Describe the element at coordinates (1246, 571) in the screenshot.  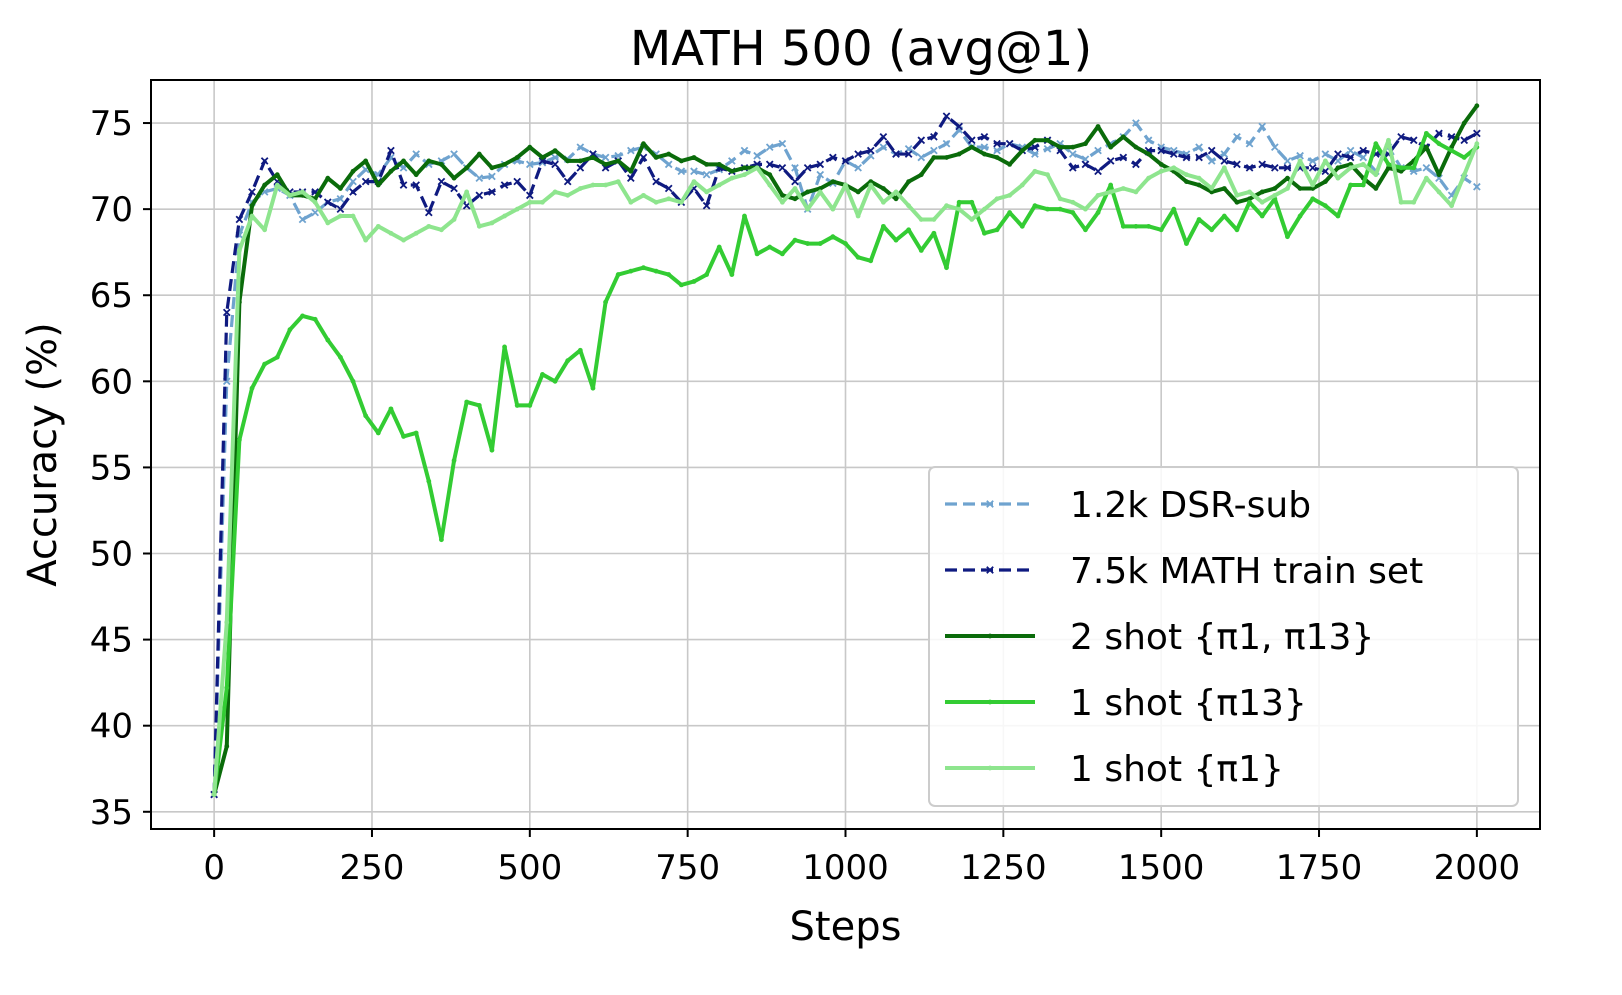
I see `legend-label: 7.5k MATH train set` at that location.